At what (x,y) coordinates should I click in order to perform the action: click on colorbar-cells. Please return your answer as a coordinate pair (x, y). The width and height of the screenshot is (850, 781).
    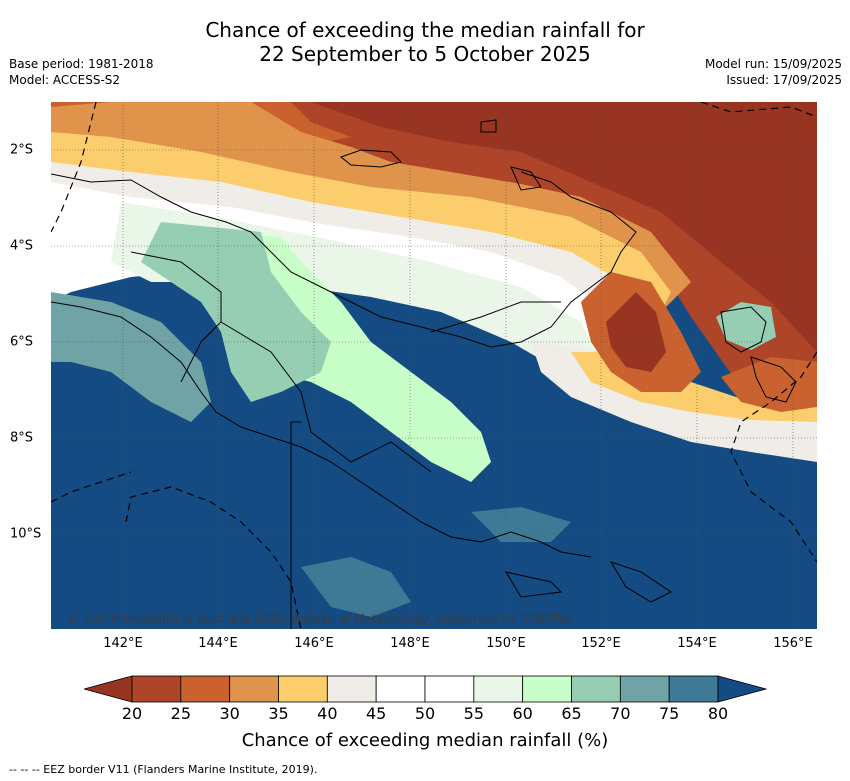
    Looking at the image, I should click on (425, 689).